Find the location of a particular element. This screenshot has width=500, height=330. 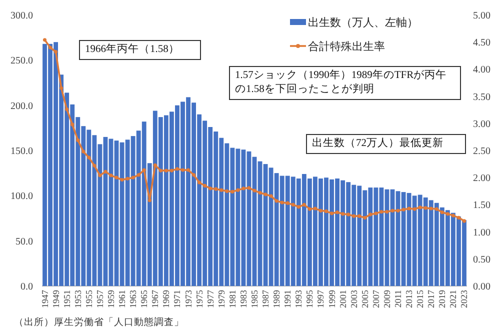

annotation: 1.57ショック（1990年）1989年のTFRが丙午の1.58を下回ったことが判明 is located at coordinates (345, 83).